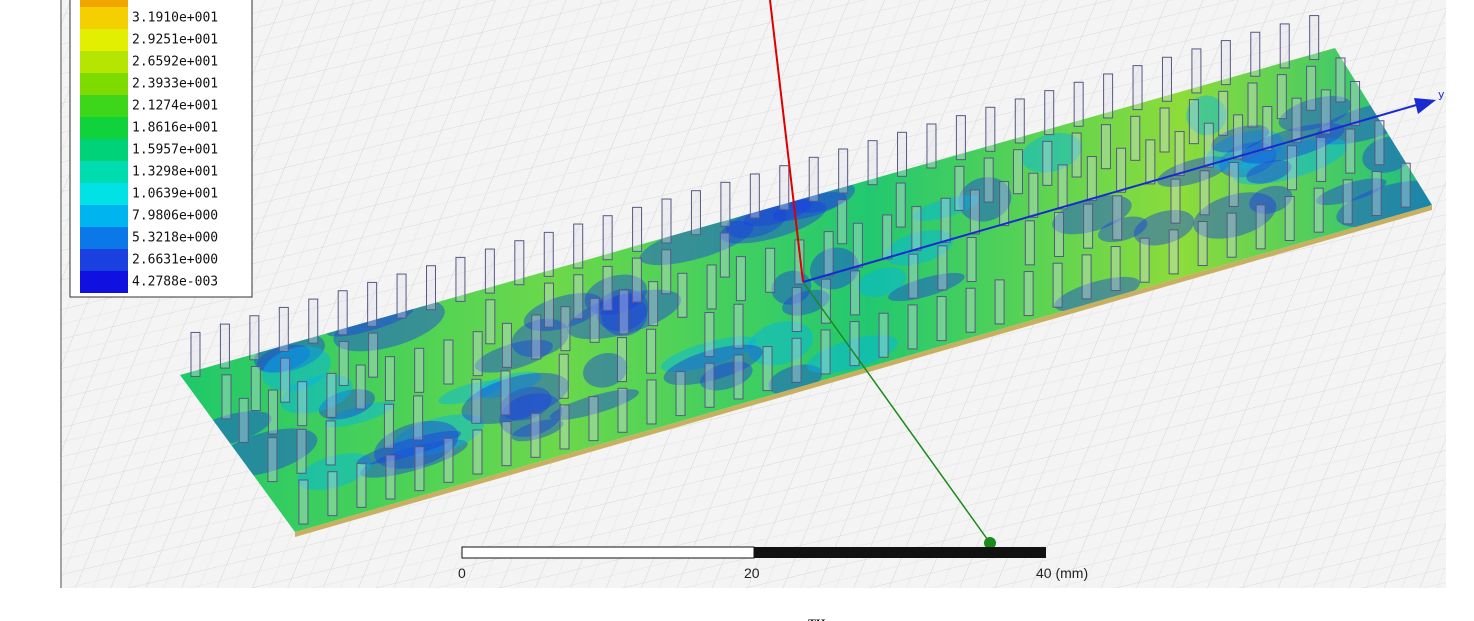 This screenshot has height=621, width=1474. What do you see at coordinates (1441, 94) in the screenshot?
I see `axis-label: y` at bounding box center [1441, 94].